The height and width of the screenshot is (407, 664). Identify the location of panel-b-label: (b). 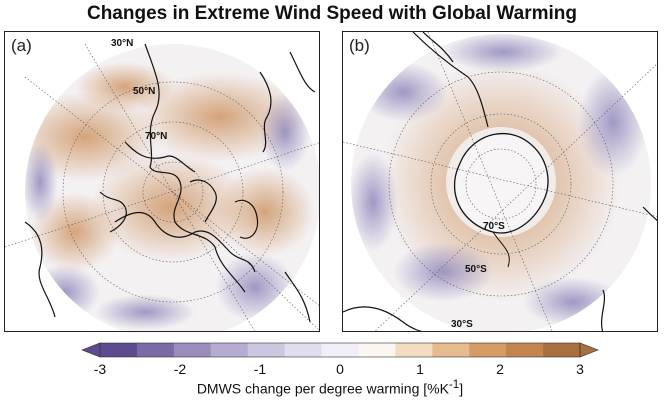
(359, 46).